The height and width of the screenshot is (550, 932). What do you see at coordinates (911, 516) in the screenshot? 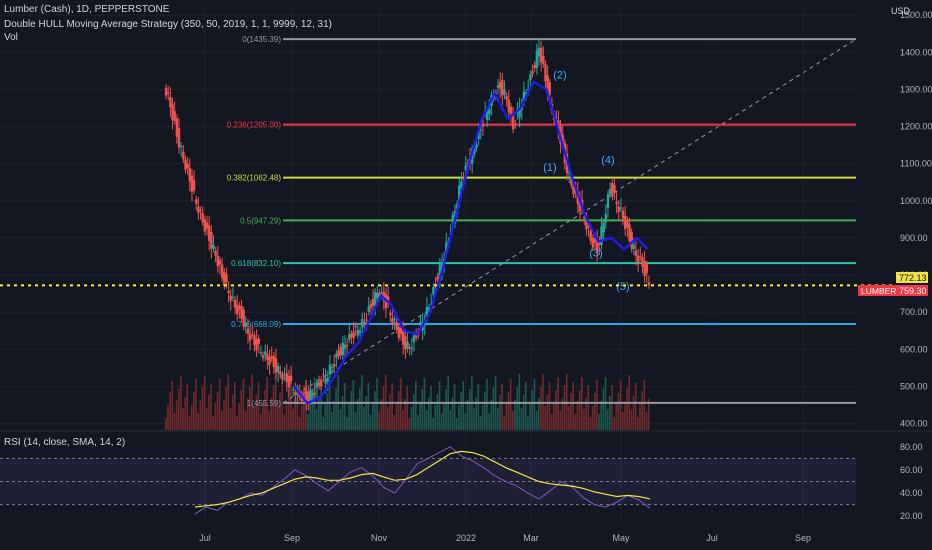
I see `rsi-tick-label: 20.00` at bounding box center [911, 516].